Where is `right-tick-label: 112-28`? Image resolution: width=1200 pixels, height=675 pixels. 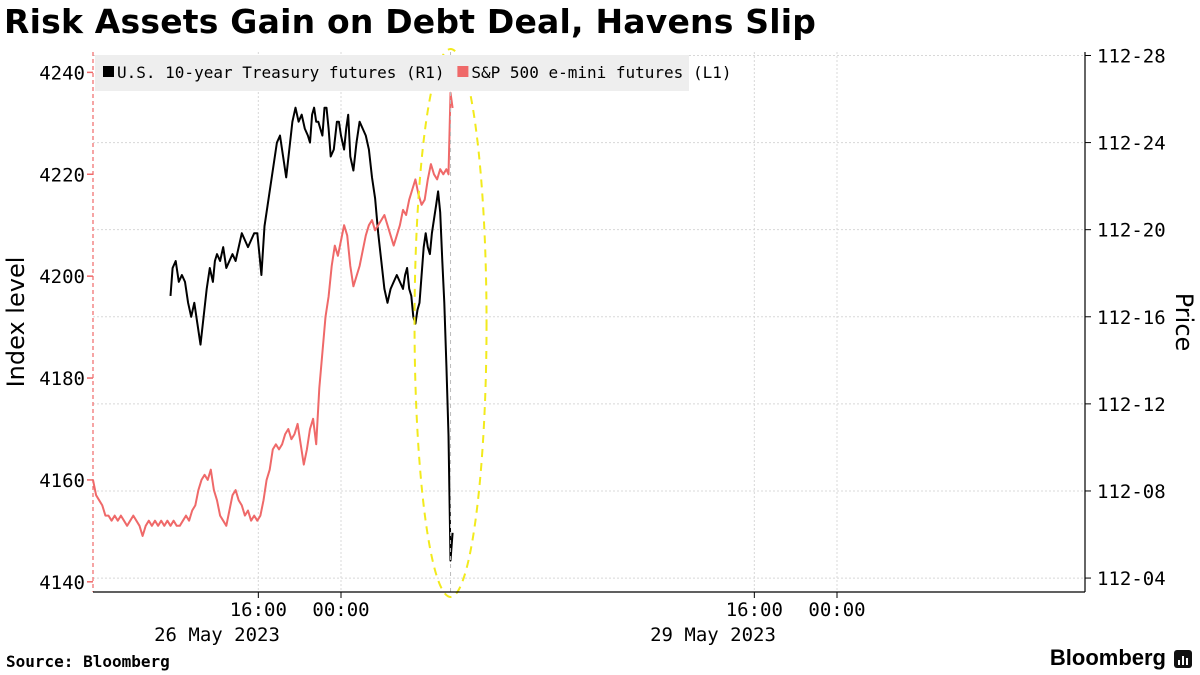 right-tick-label: 112-28 is located at coordinates (1131, 56).